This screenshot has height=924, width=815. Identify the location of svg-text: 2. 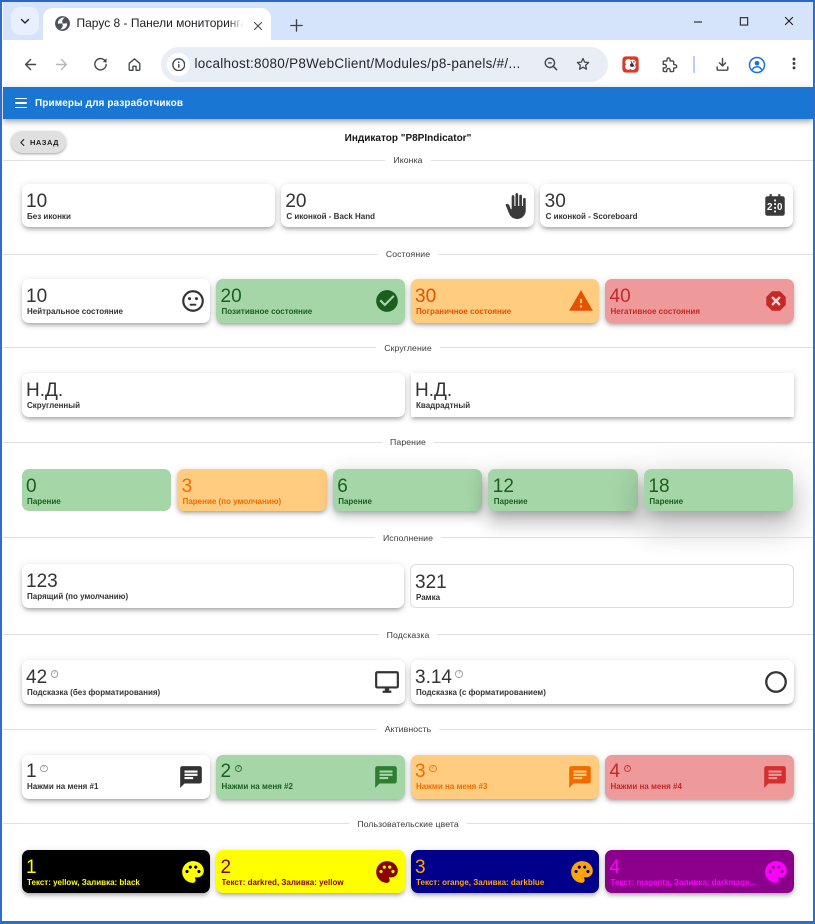
(770, 207).